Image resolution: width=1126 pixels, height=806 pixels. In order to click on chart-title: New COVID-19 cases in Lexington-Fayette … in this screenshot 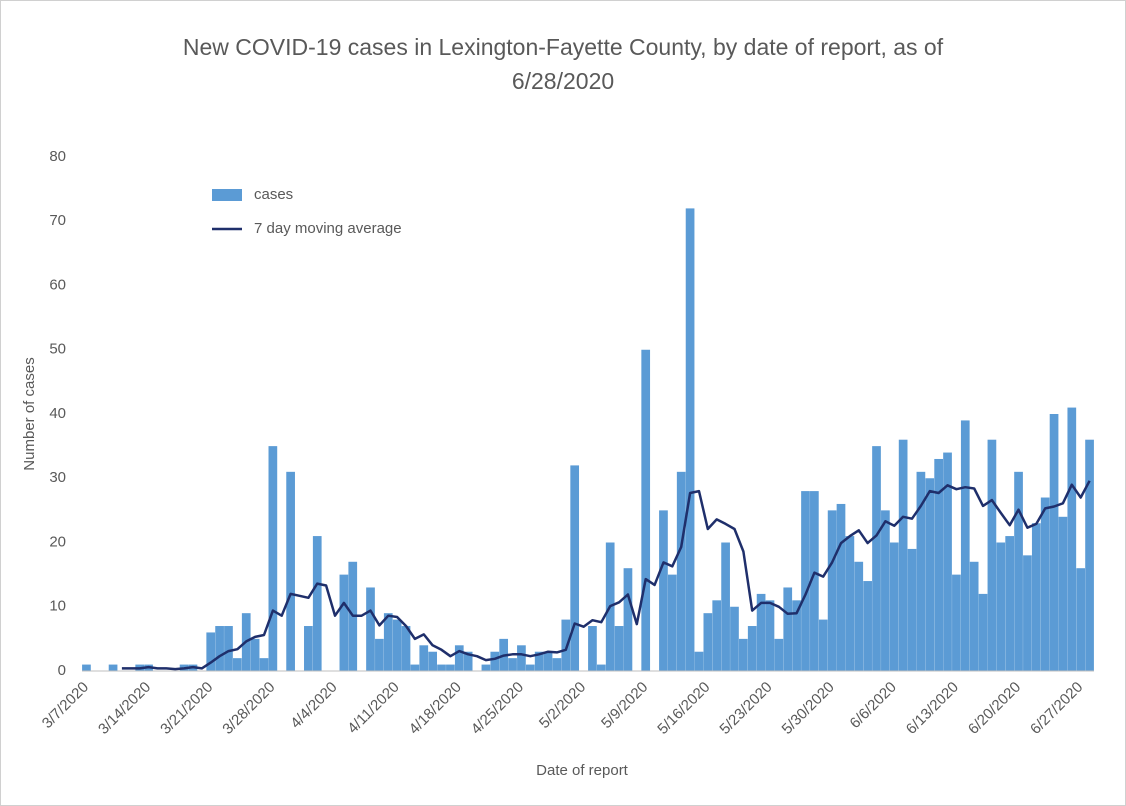, I will do `click(563, 64)`.